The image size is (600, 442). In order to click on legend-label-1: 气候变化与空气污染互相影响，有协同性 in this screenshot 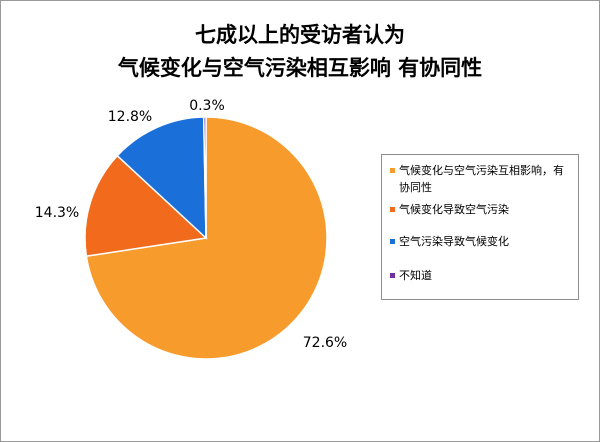, I will do `click(481, 179)`.